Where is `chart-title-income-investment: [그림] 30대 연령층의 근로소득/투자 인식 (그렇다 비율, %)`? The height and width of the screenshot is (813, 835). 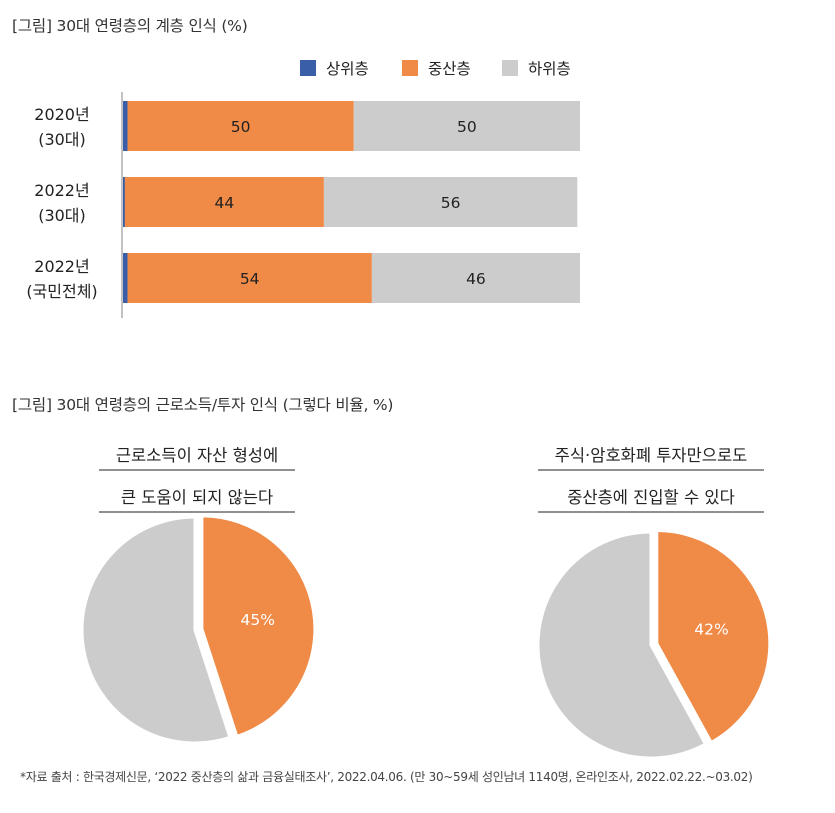
chart-title-income-investment: [그림] 30대 연령층의 근로소득/투자 인식 (그렇다 비율, %) is located at coordinates (203, 405).